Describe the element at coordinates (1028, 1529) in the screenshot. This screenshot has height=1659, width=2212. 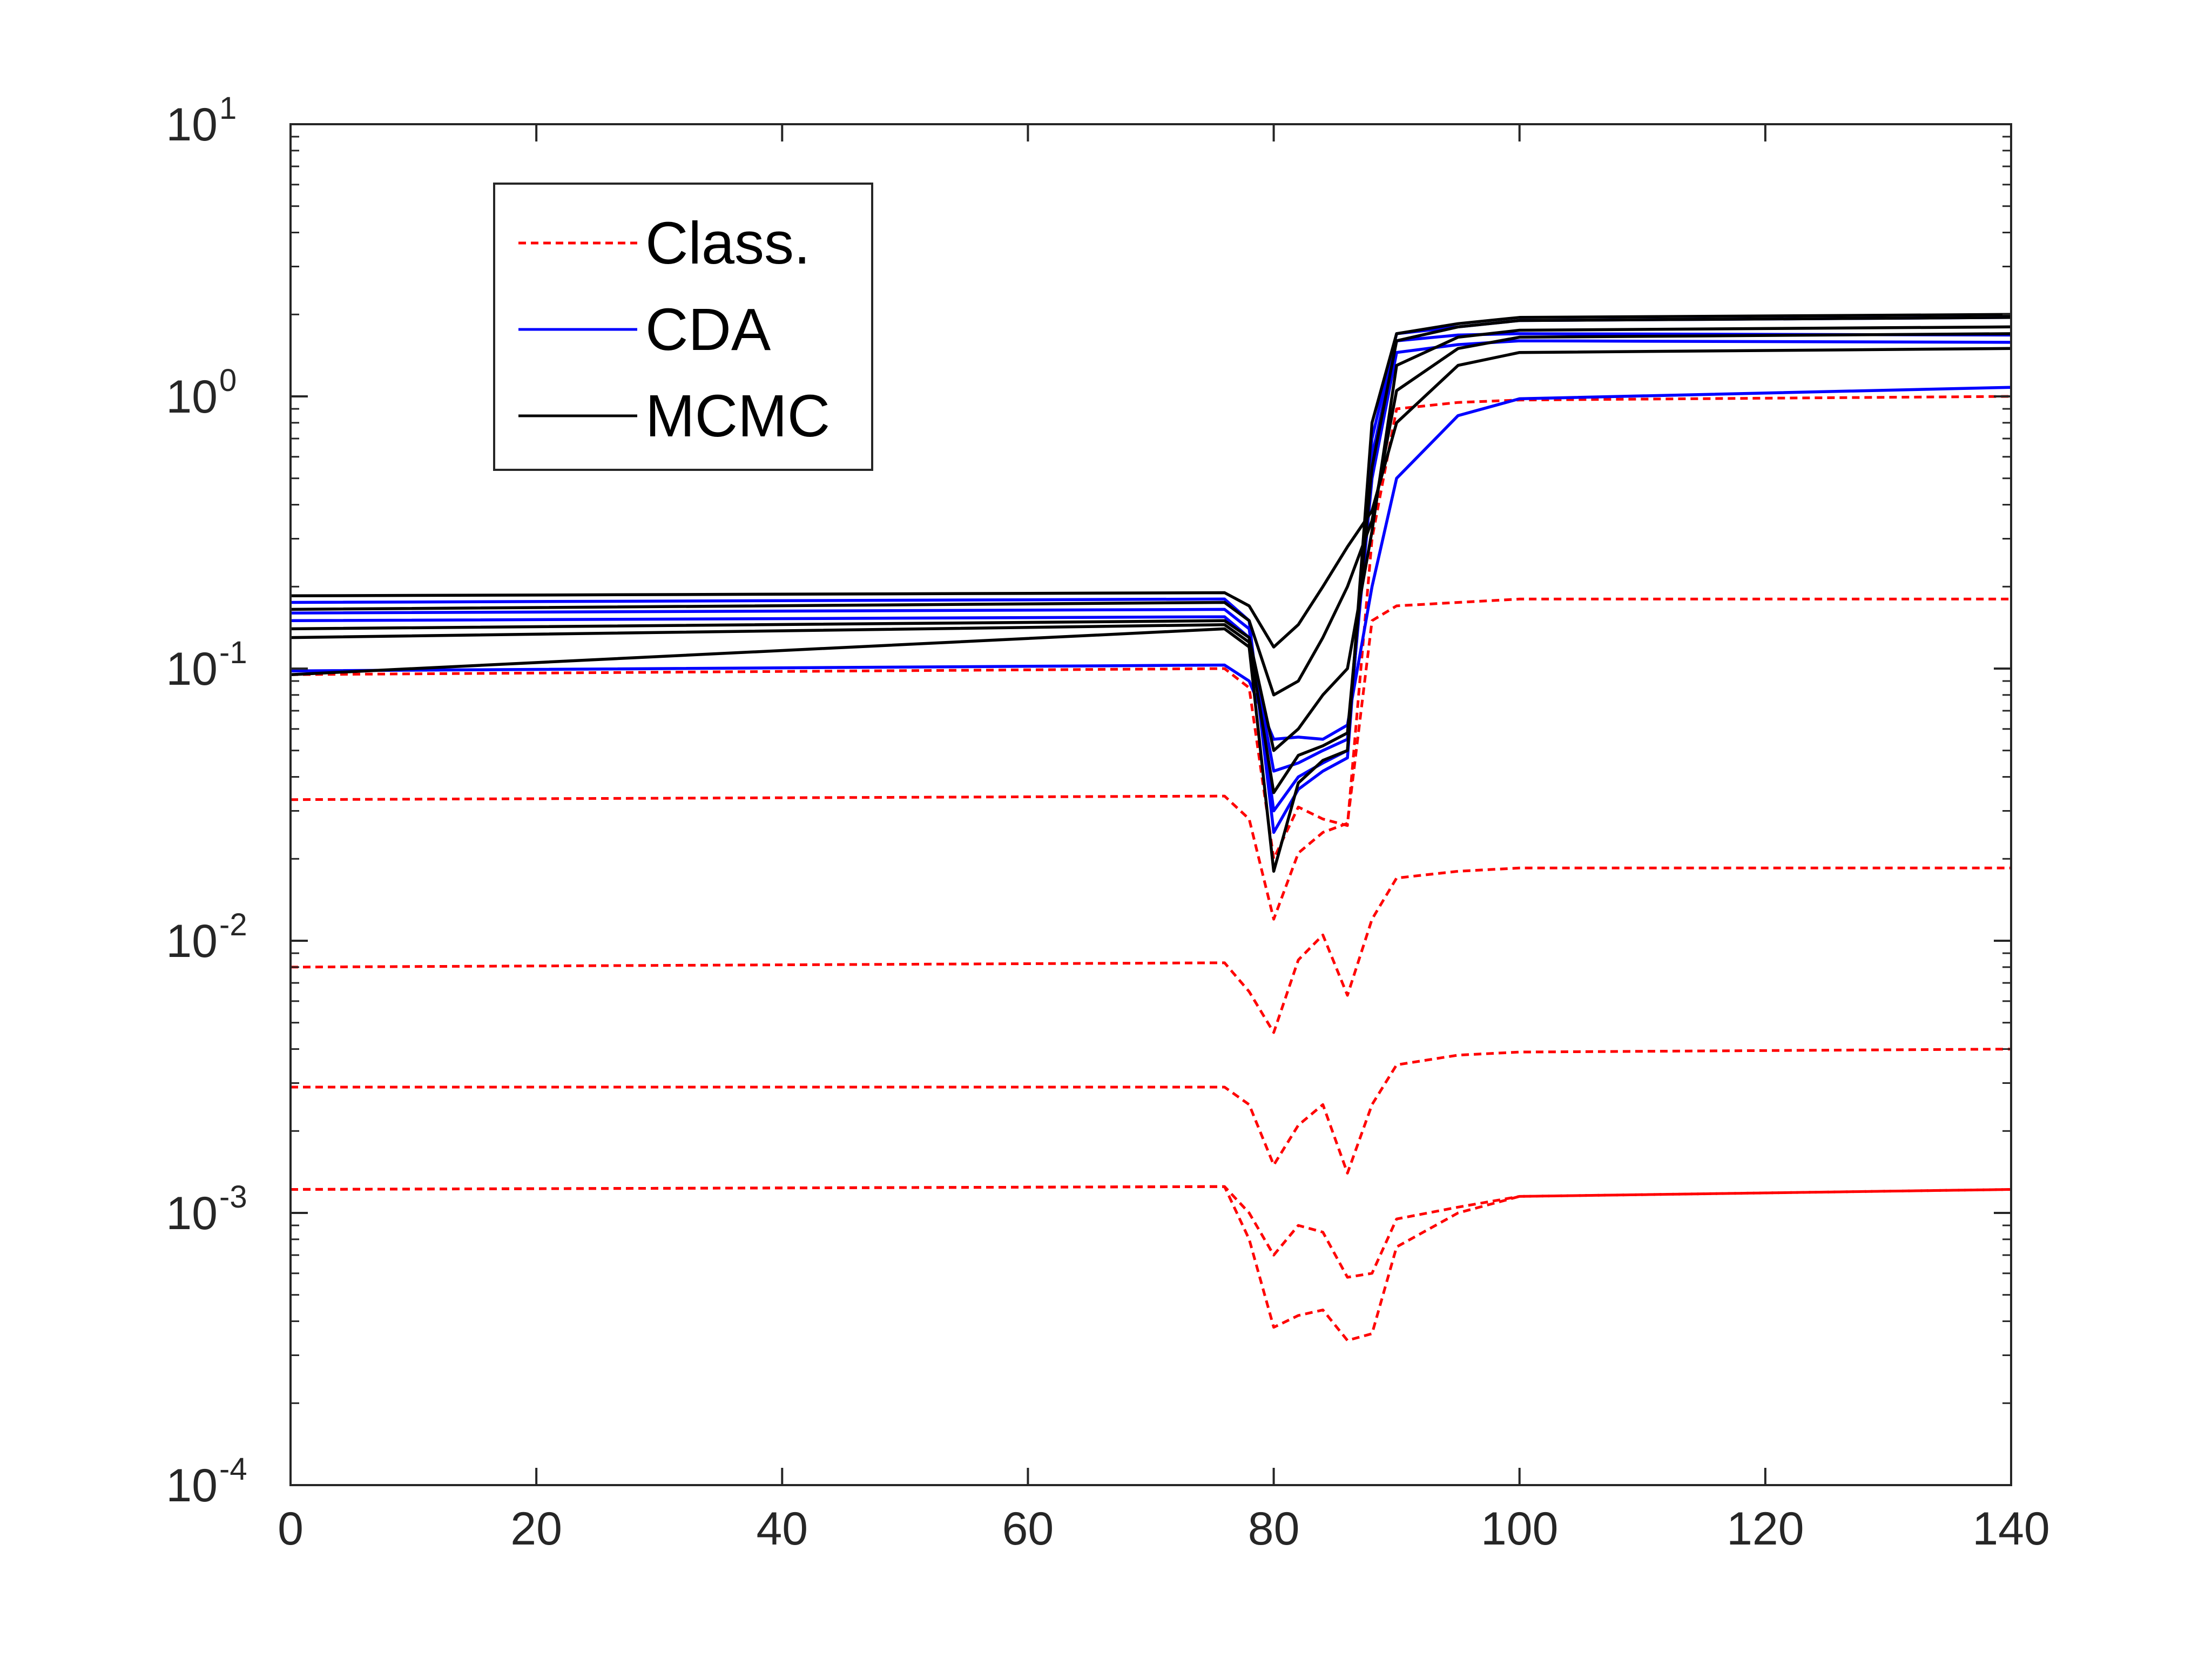
I see `x-tick-label: 60` at that location.